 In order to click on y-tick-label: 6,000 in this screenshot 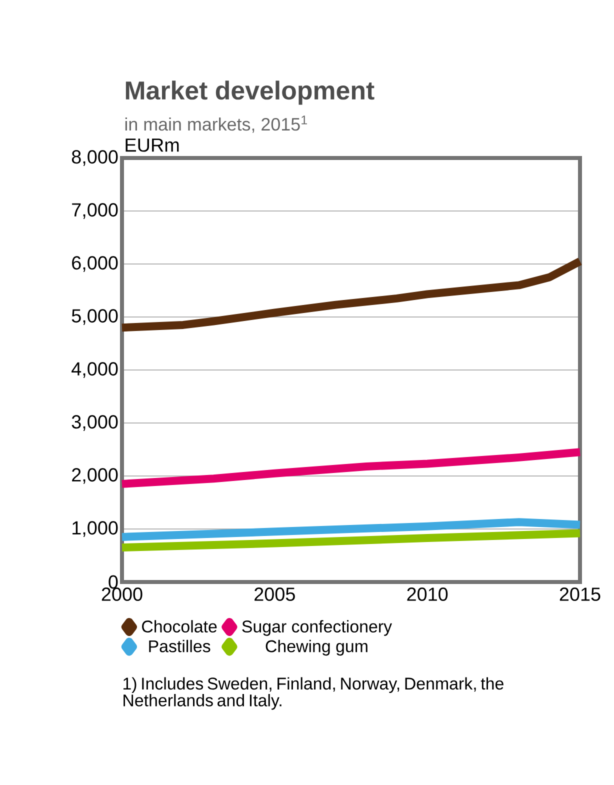, I will do `click(95, 264)`.